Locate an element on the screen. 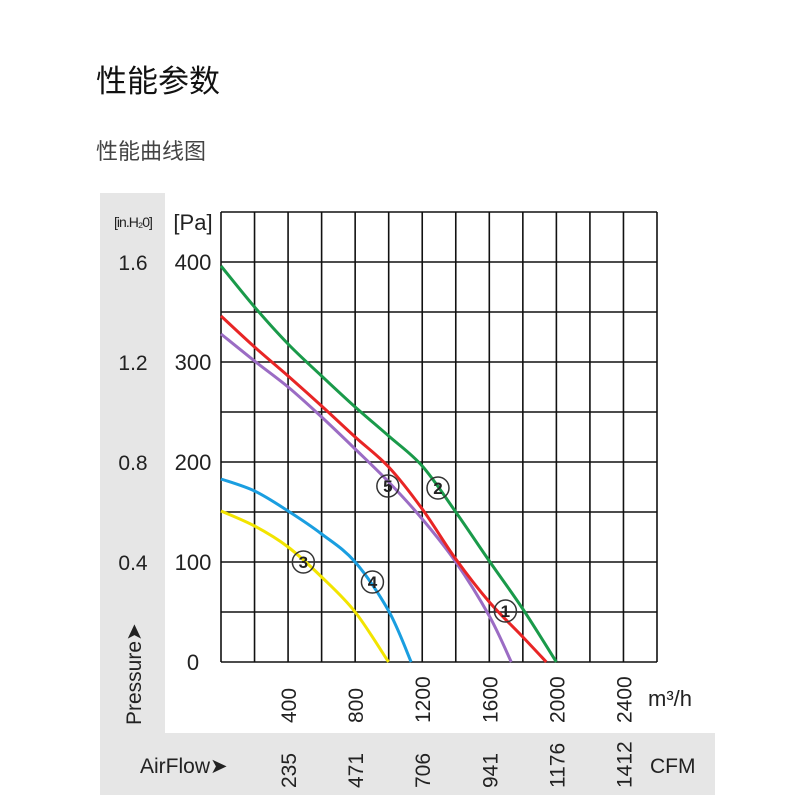 This screenshot has height=800, width=800. y-tick-label-inh2o: 1.6 is located at coordinates (132, 263).